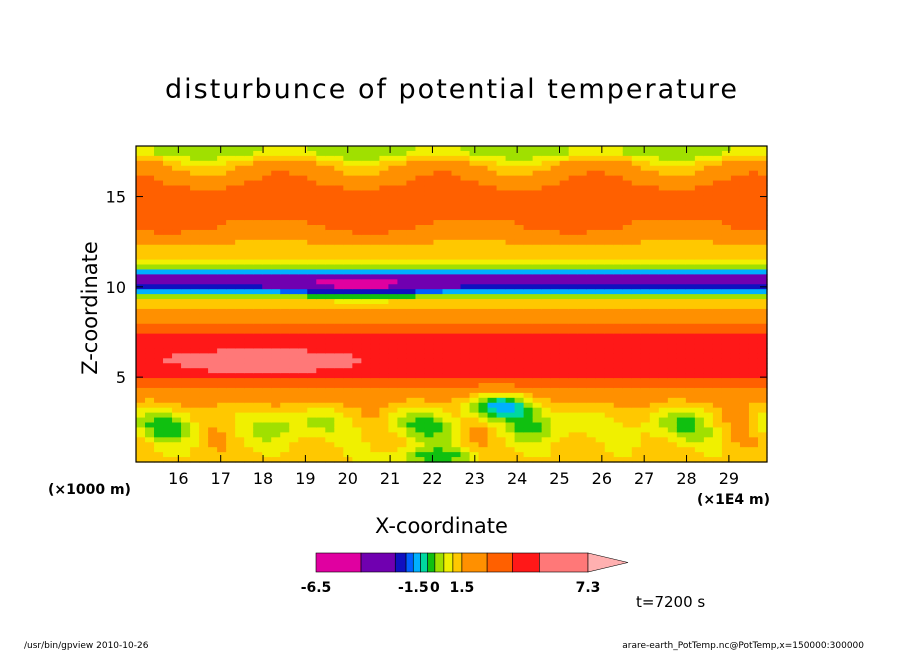  Describe the element at coordinates (588, 588) in the screenshot. I see `colorbar-label: 7.3` at that location.